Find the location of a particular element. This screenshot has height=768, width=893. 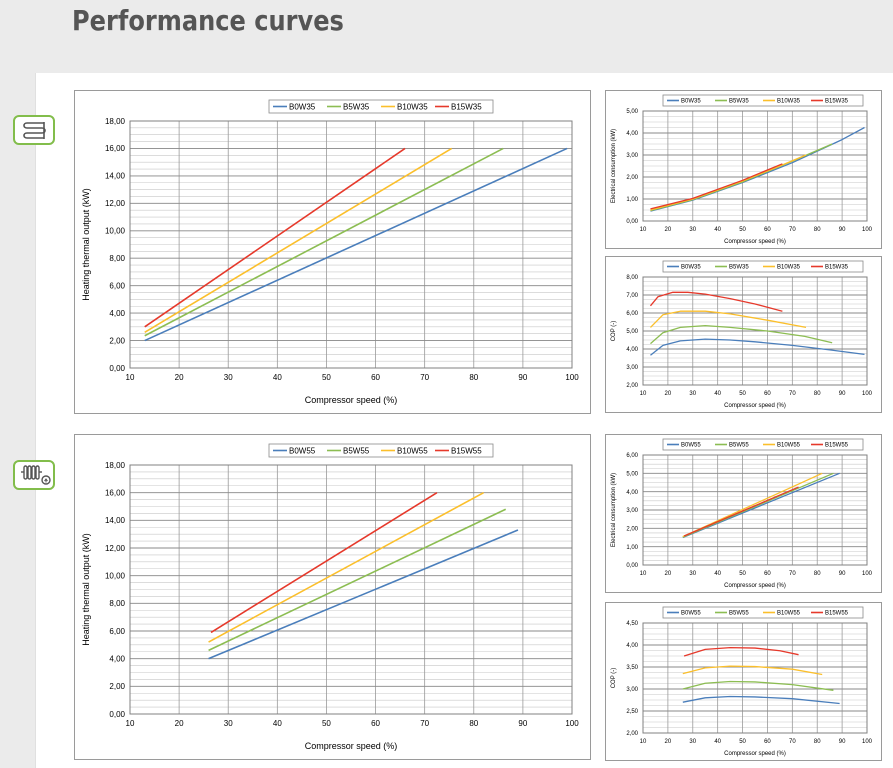

series-line-b5w55 is located at coordinates (357, 580).